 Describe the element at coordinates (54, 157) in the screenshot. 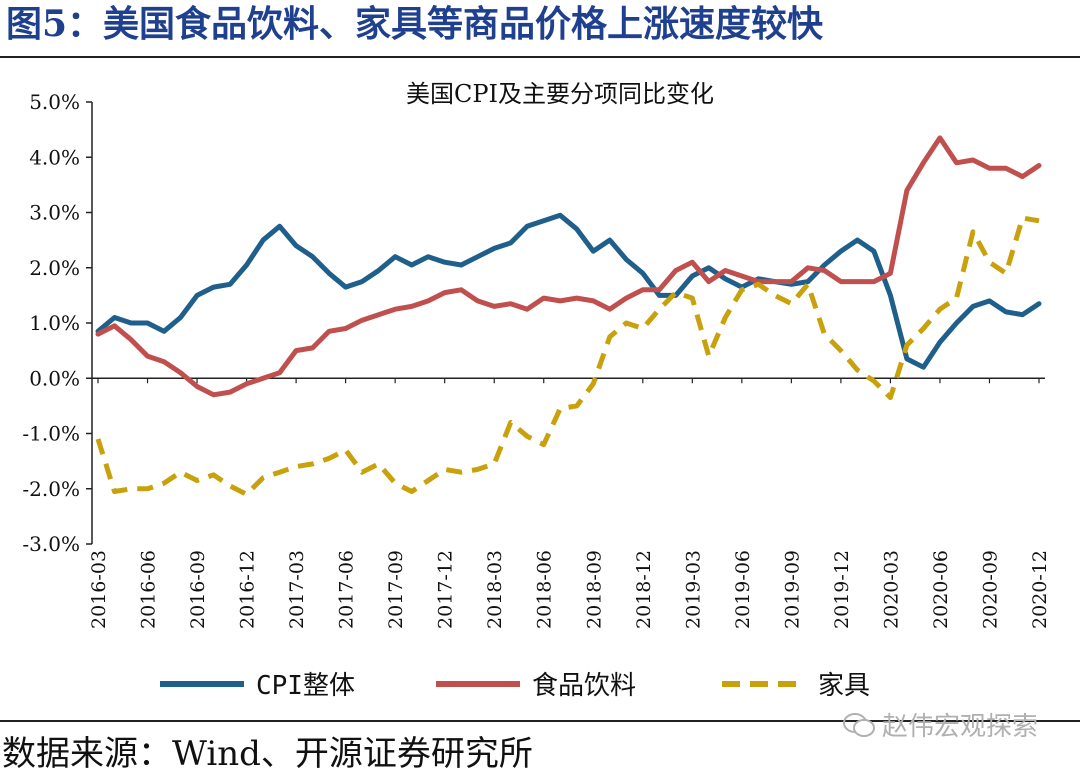

I see `y-tick-label: 4.0%` at that location.